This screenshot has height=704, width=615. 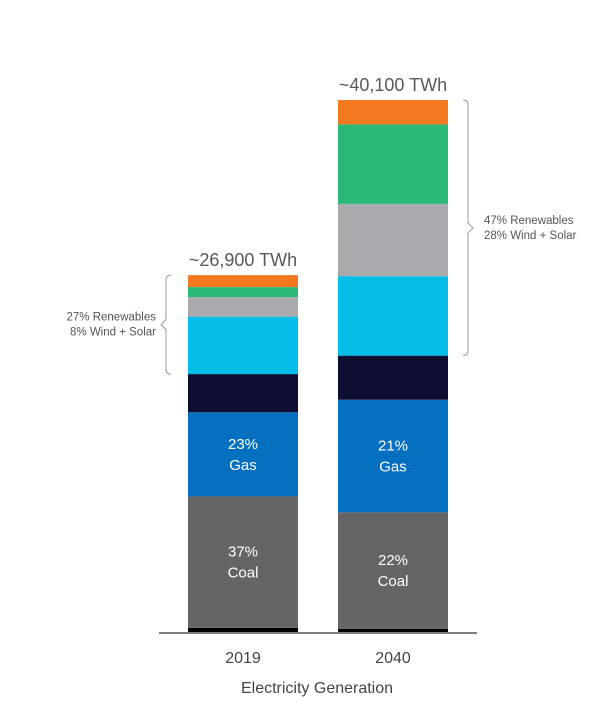 I want to click on in-bar-label: 22%, so click(x=393, y=560).